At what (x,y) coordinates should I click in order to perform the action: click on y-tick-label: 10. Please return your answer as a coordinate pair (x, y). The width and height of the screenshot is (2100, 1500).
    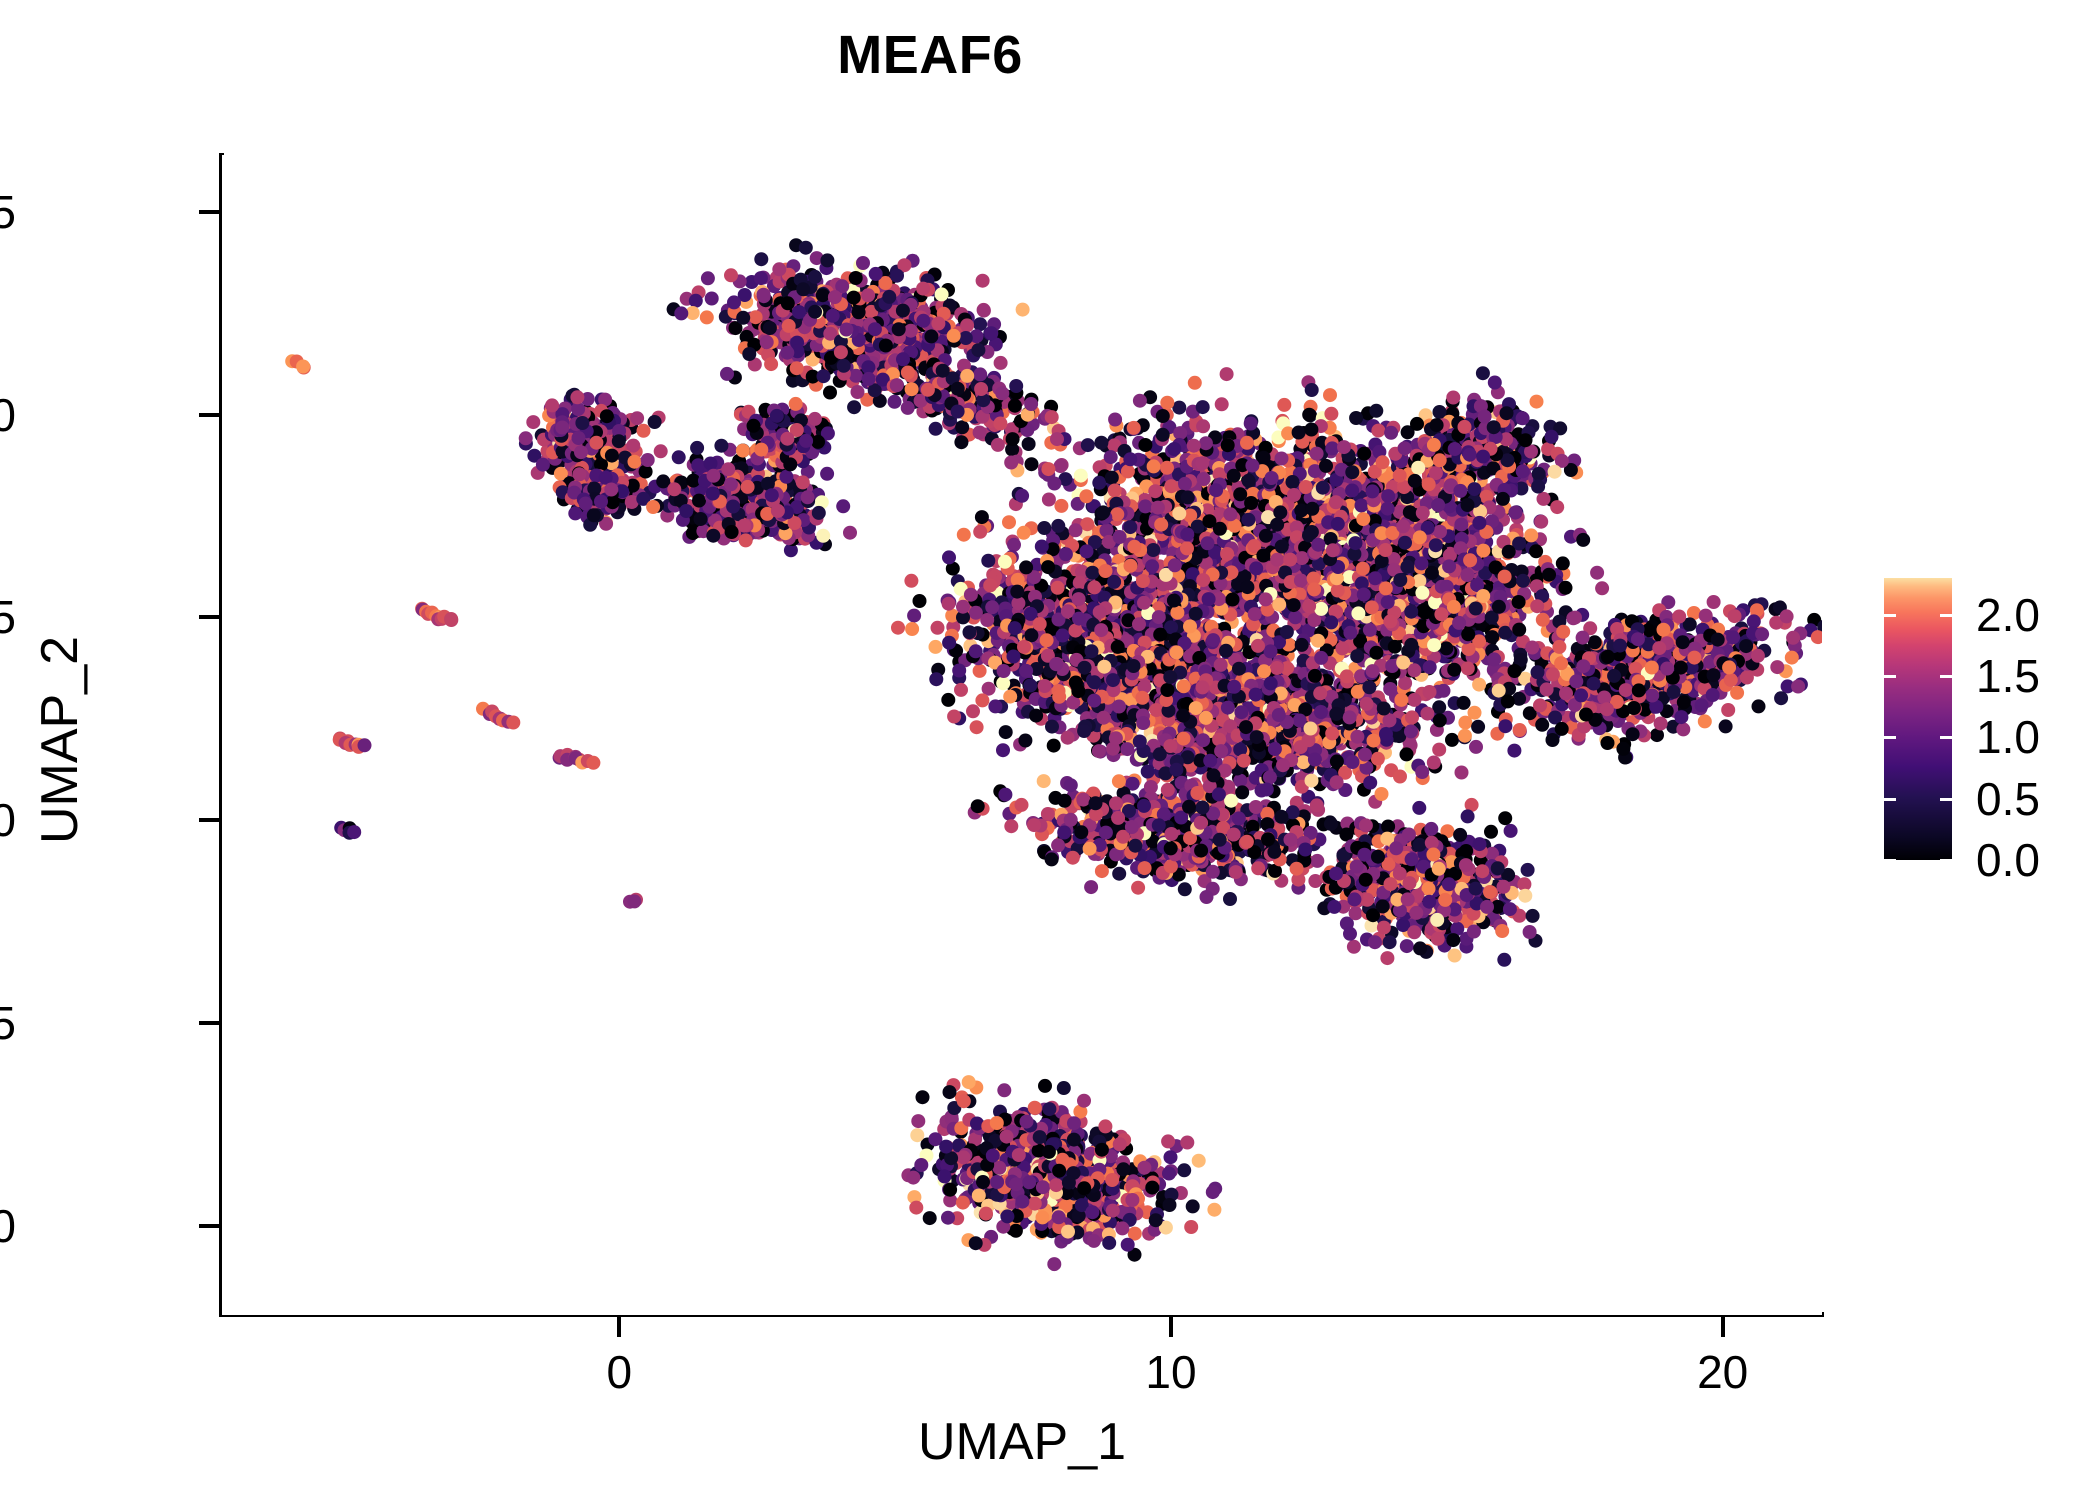
    Looking at the image, I should click on (8, 414).